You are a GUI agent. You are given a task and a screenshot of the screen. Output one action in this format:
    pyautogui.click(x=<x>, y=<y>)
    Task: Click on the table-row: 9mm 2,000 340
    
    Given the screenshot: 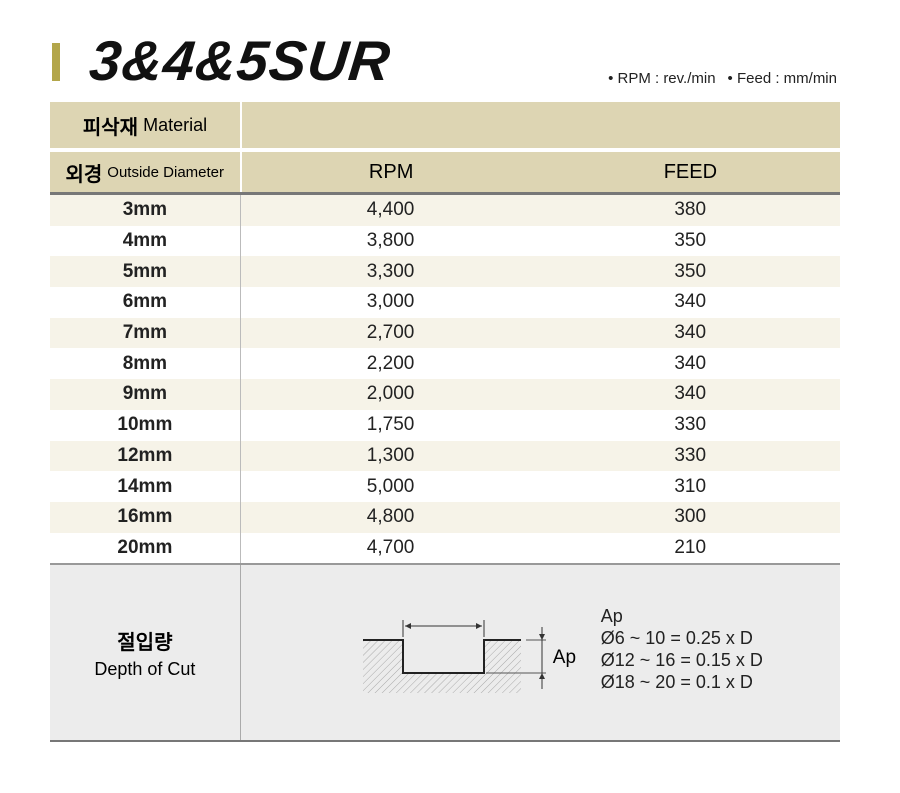 What is the action you would take?
    pyautogui.click(x=445, y=394)
    